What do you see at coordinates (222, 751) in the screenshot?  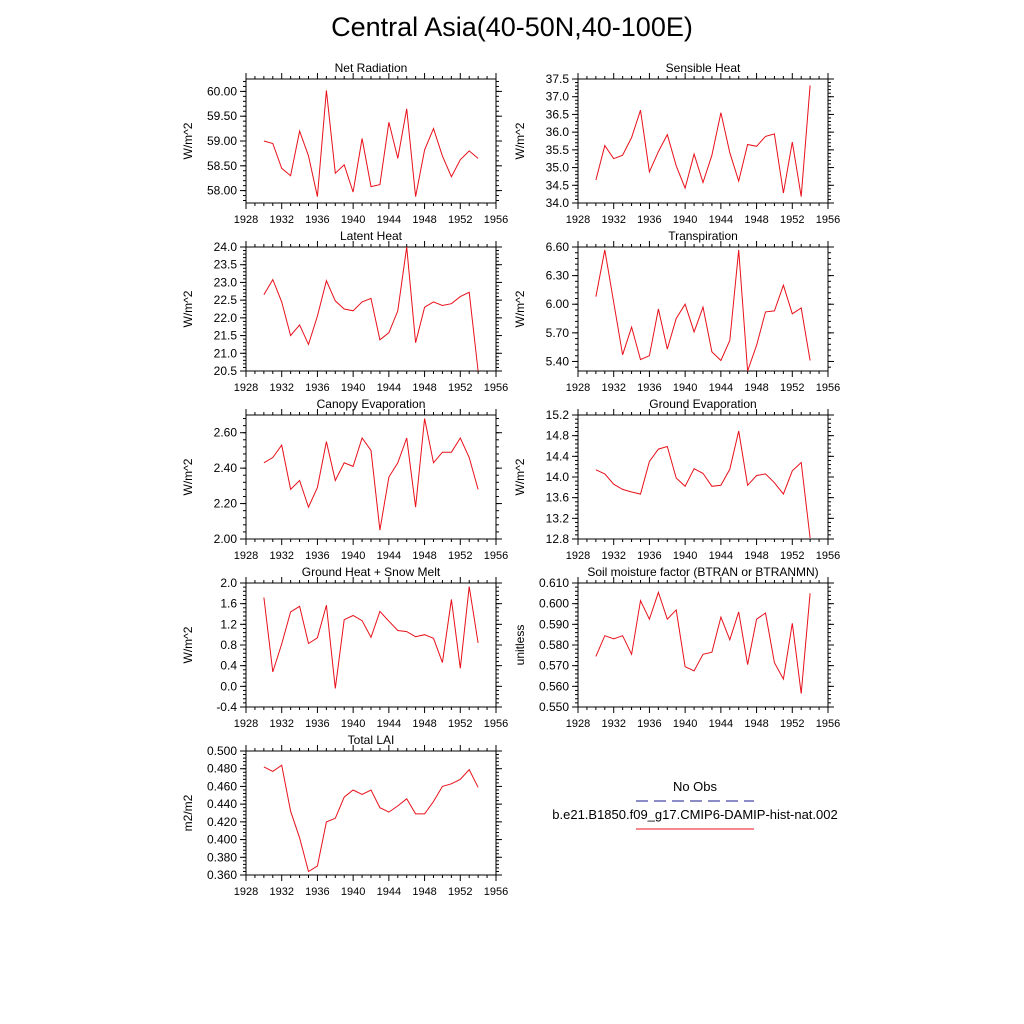 I see `y-tick-label: 0.500` at bounding box center [222, 751].